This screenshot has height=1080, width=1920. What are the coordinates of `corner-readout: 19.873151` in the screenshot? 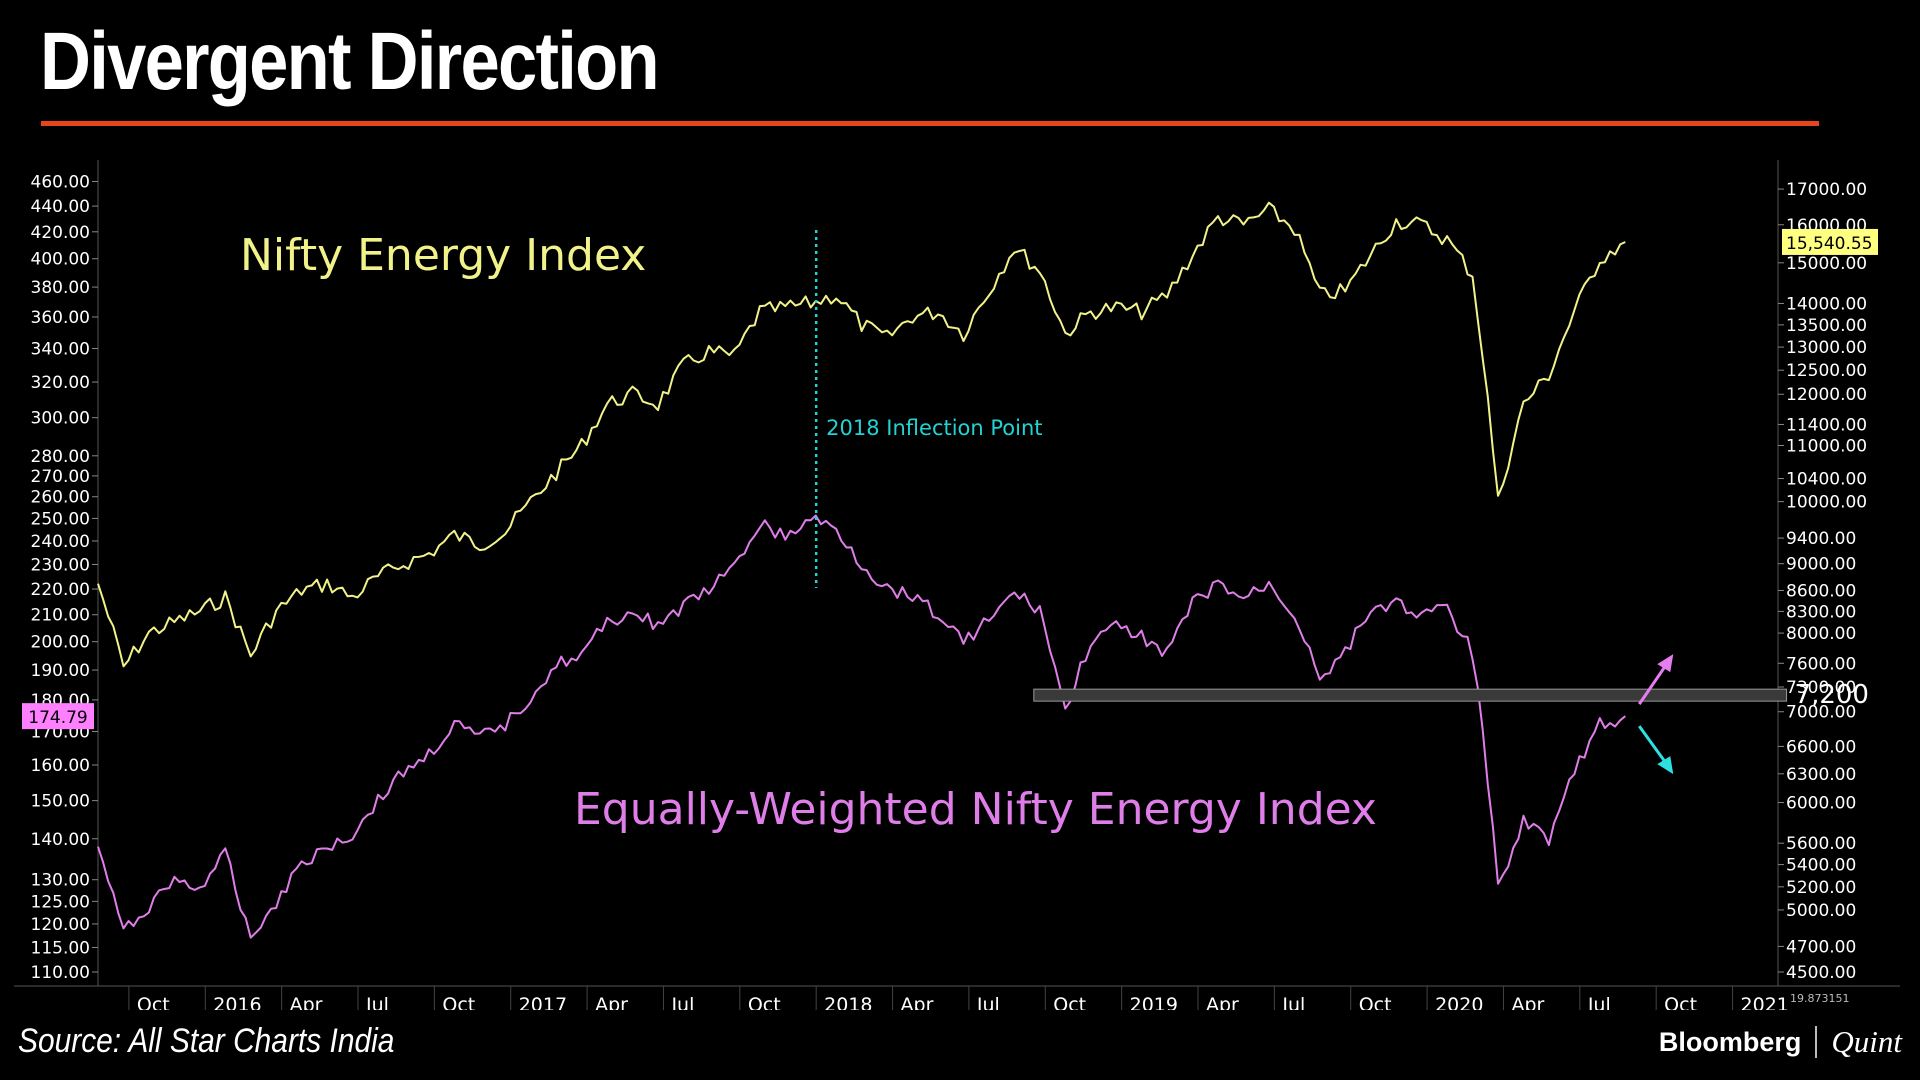 It's located at (1820, 998).